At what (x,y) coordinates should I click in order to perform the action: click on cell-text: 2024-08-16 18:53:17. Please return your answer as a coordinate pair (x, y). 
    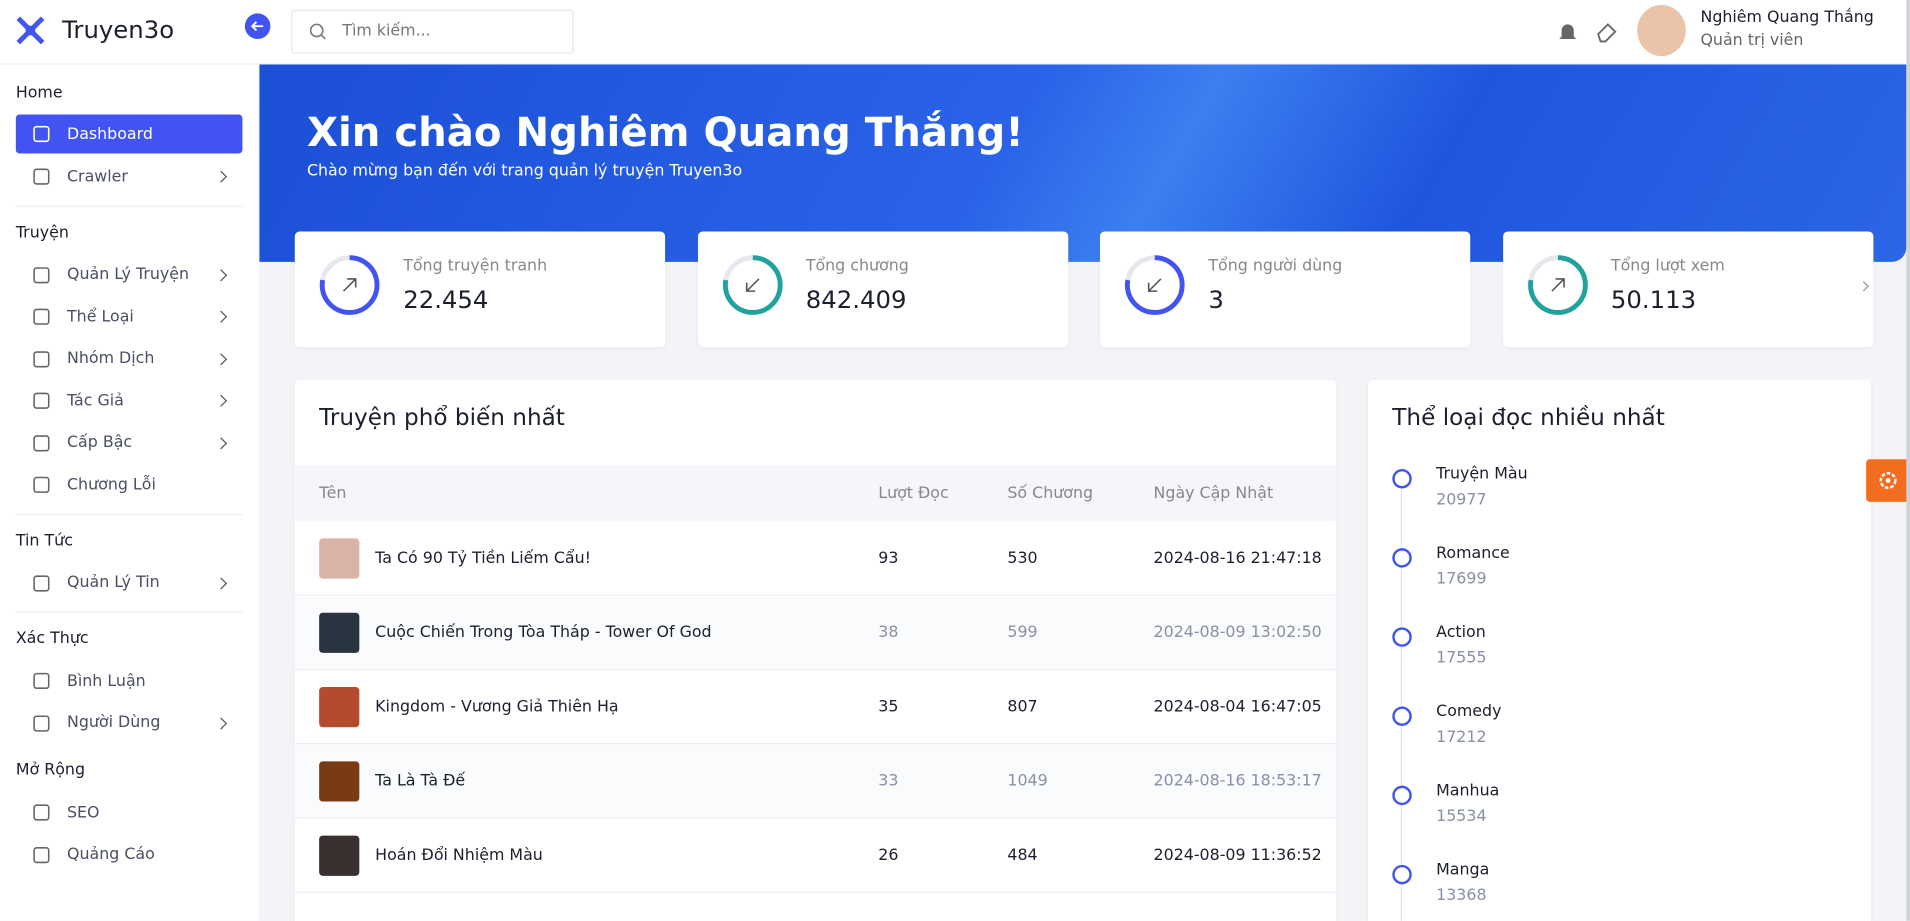
    Looking at the image, I should click on (1237, 780).